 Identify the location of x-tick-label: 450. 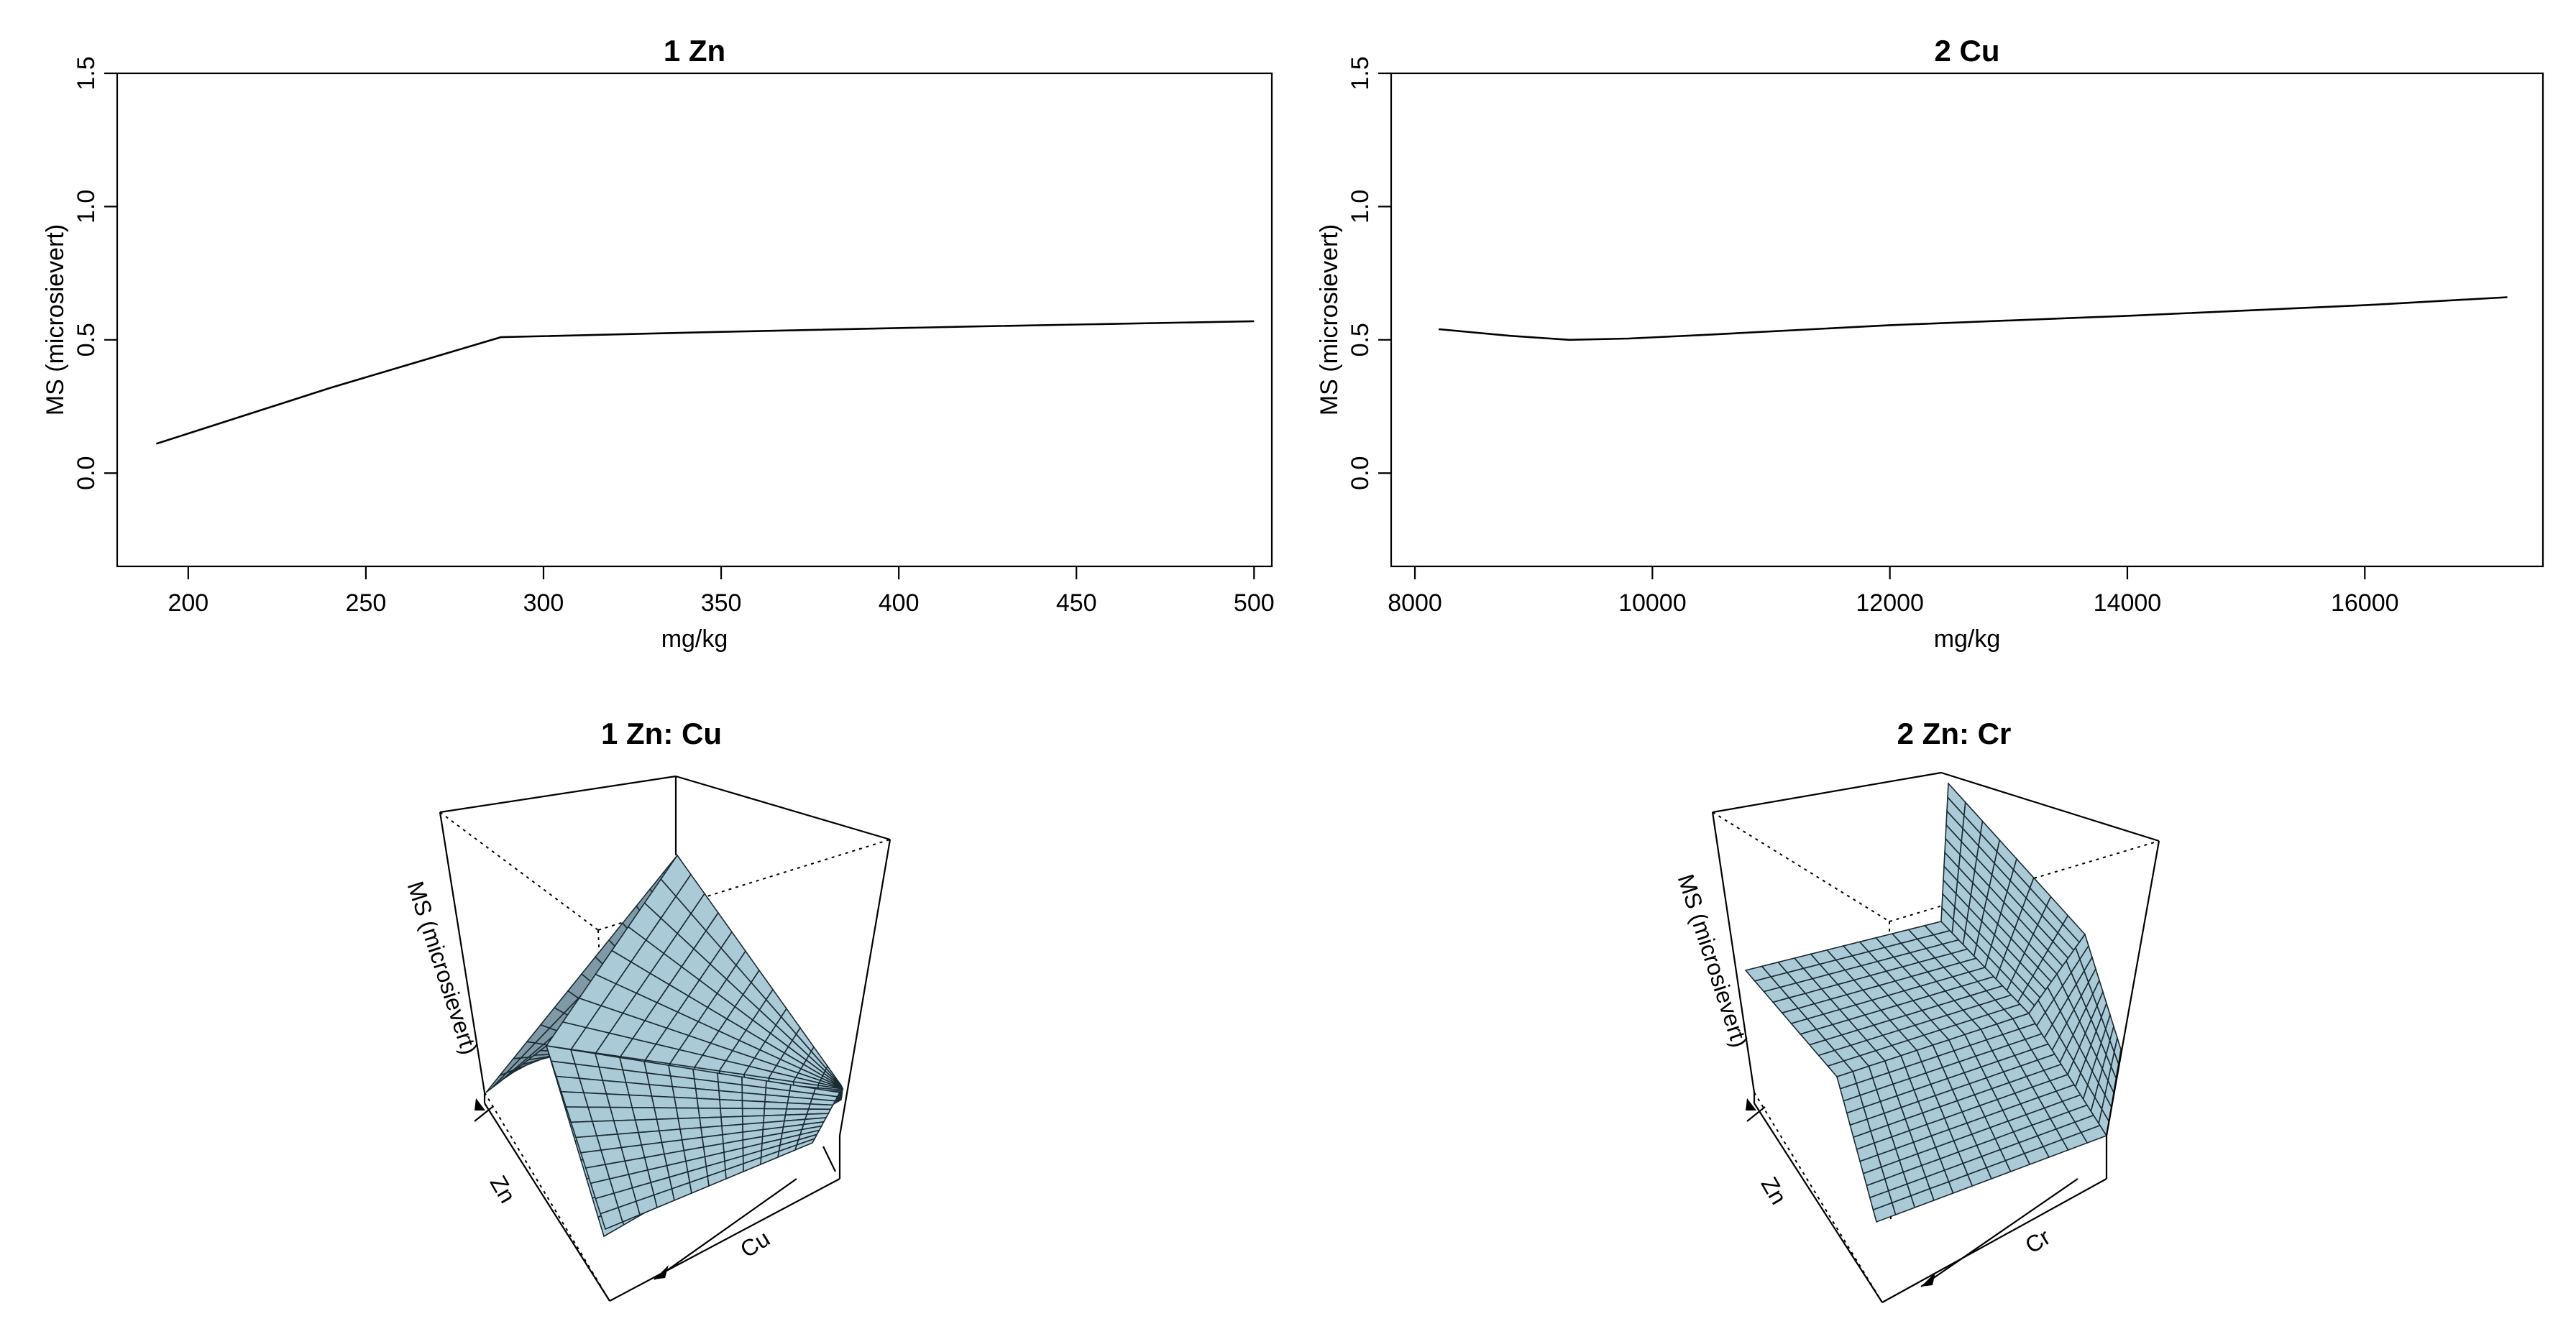
(1076, 603).